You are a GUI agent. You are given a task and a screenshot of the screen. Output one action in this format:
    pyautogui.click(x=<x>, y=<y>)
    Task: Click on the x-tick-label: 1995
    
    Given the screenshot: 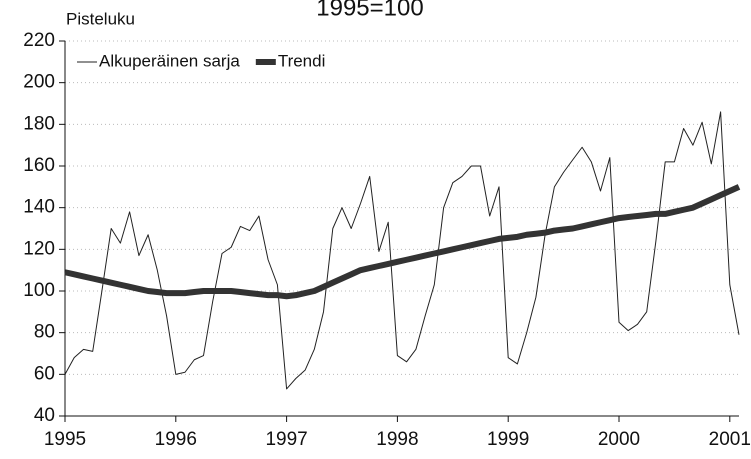 What is the action you would take?
    pyautogui.click(x=65, y=439)
    